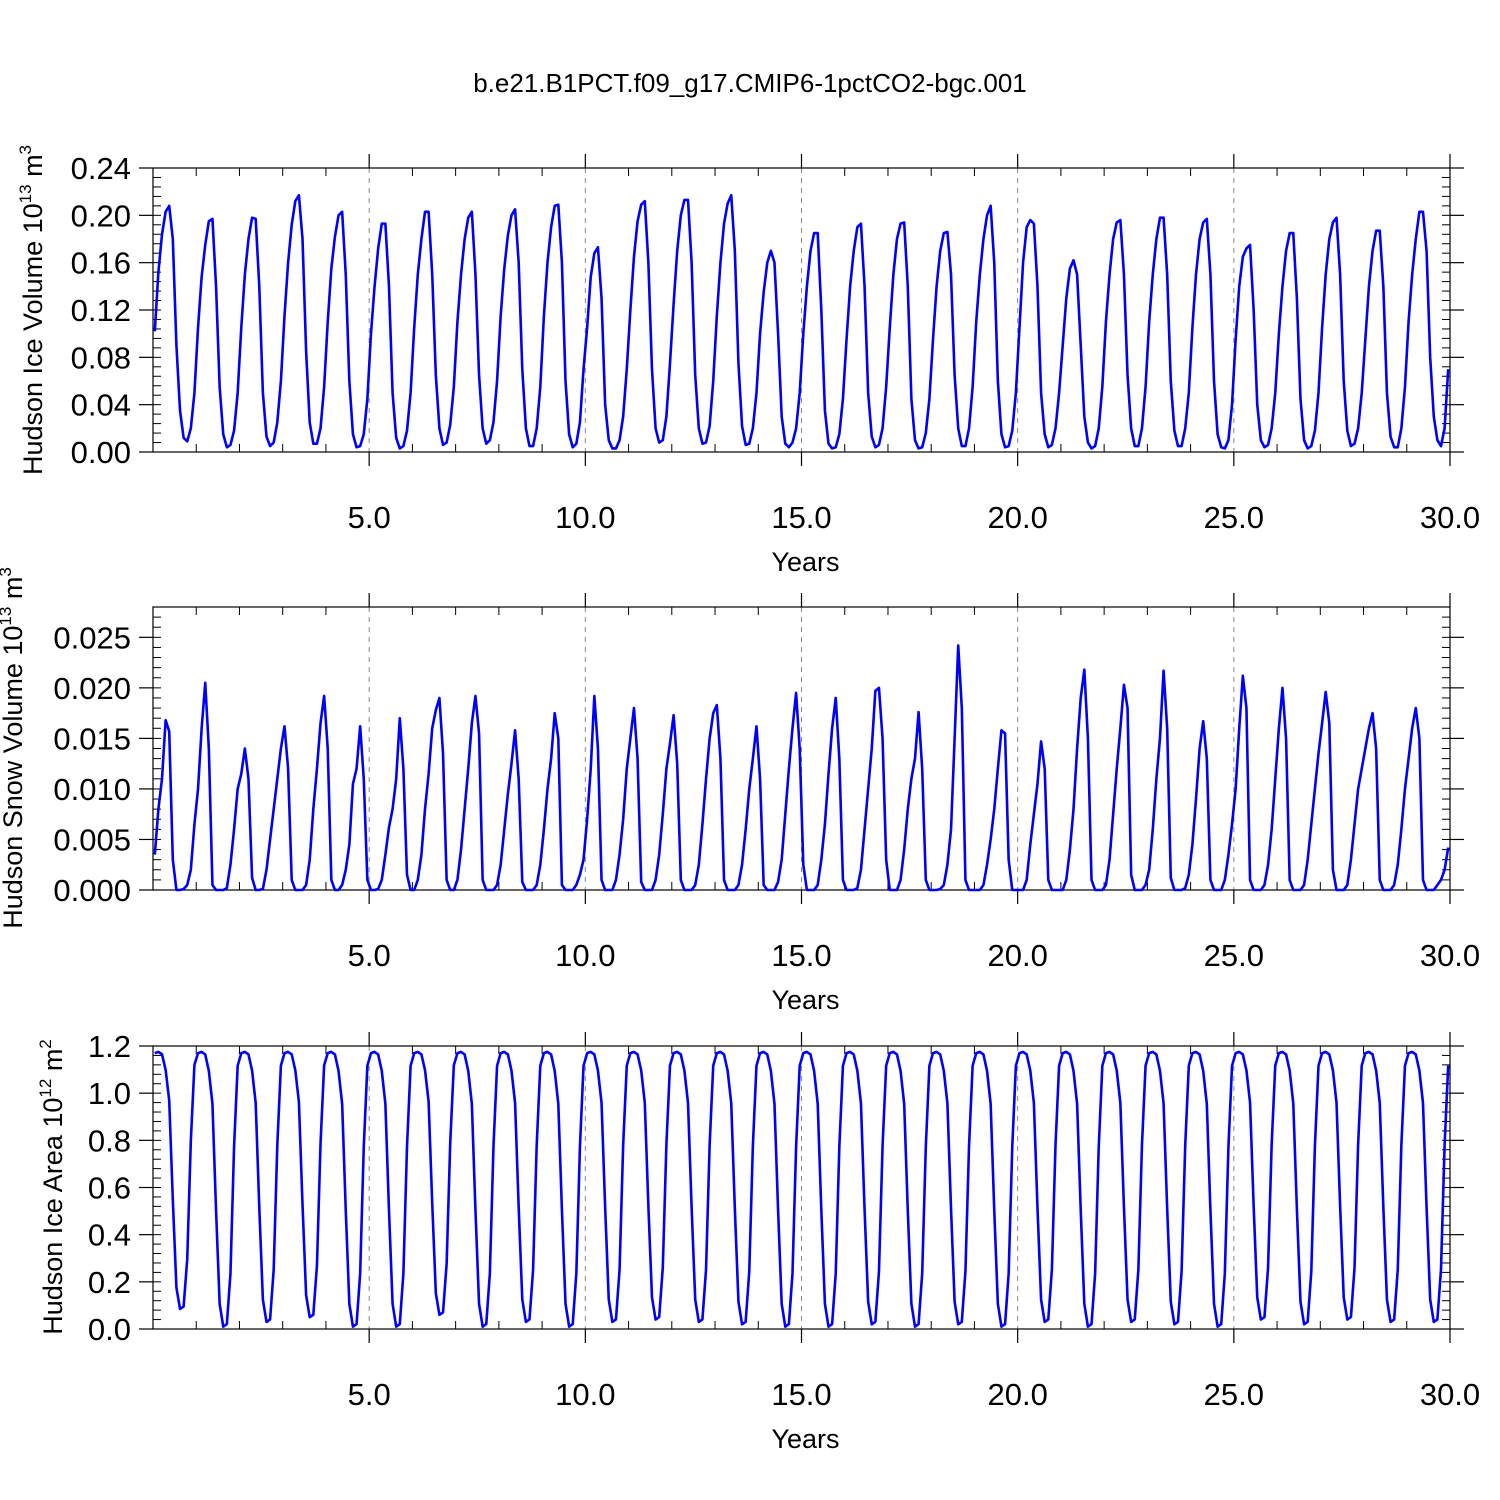  I want to click on y-axis-label-text: Hudson Ice Volume 10, so click(33, 339).